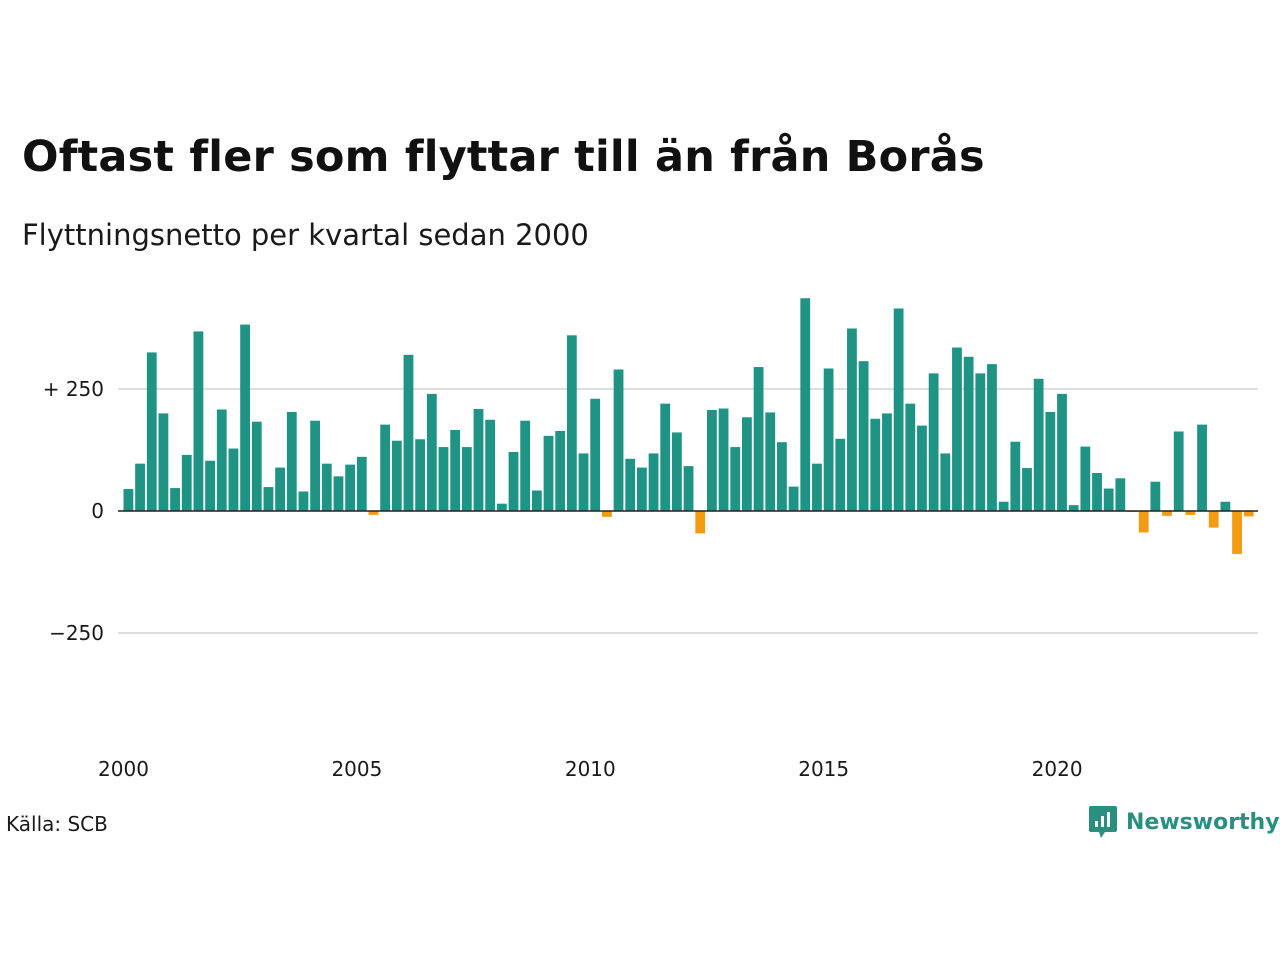 This screenshot has height=960, width=1280. Describe the element at coordinates (73, 389) in the screenshot. I see `y-tick-label: + 250` at that location.